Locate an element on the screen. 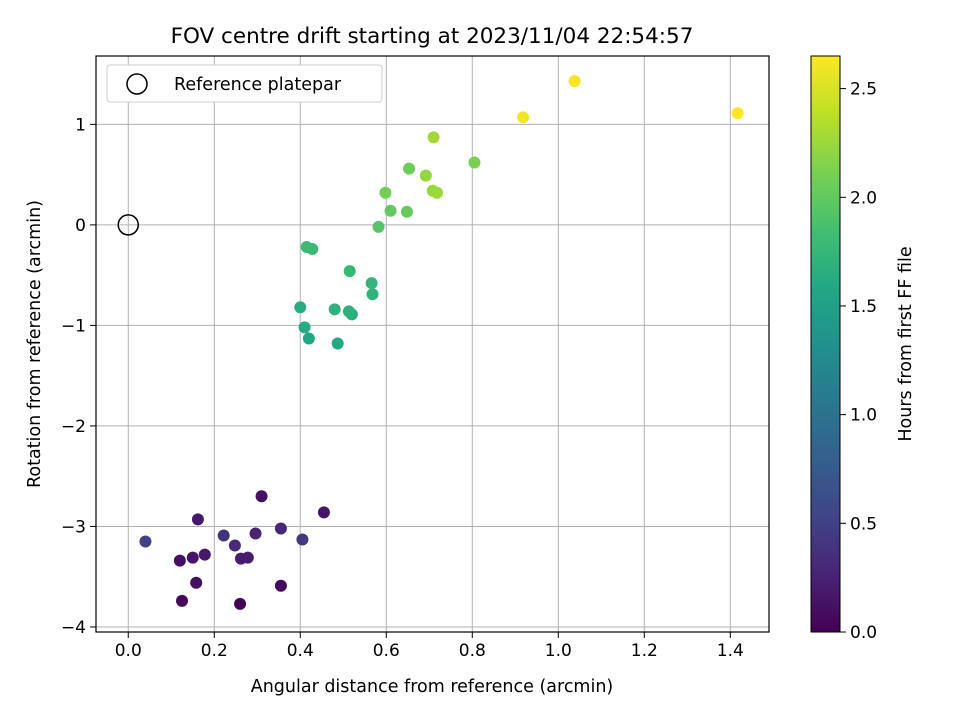  y-tick-label: 1 is located at coordinates (80, 125).